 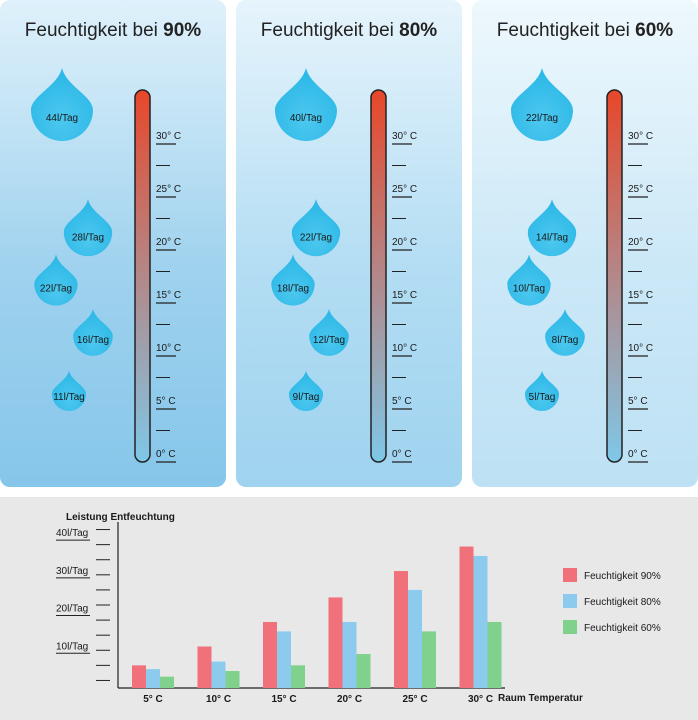 I want to click on y-tick-label: 40l/Tag, so click(x=72, y=533).